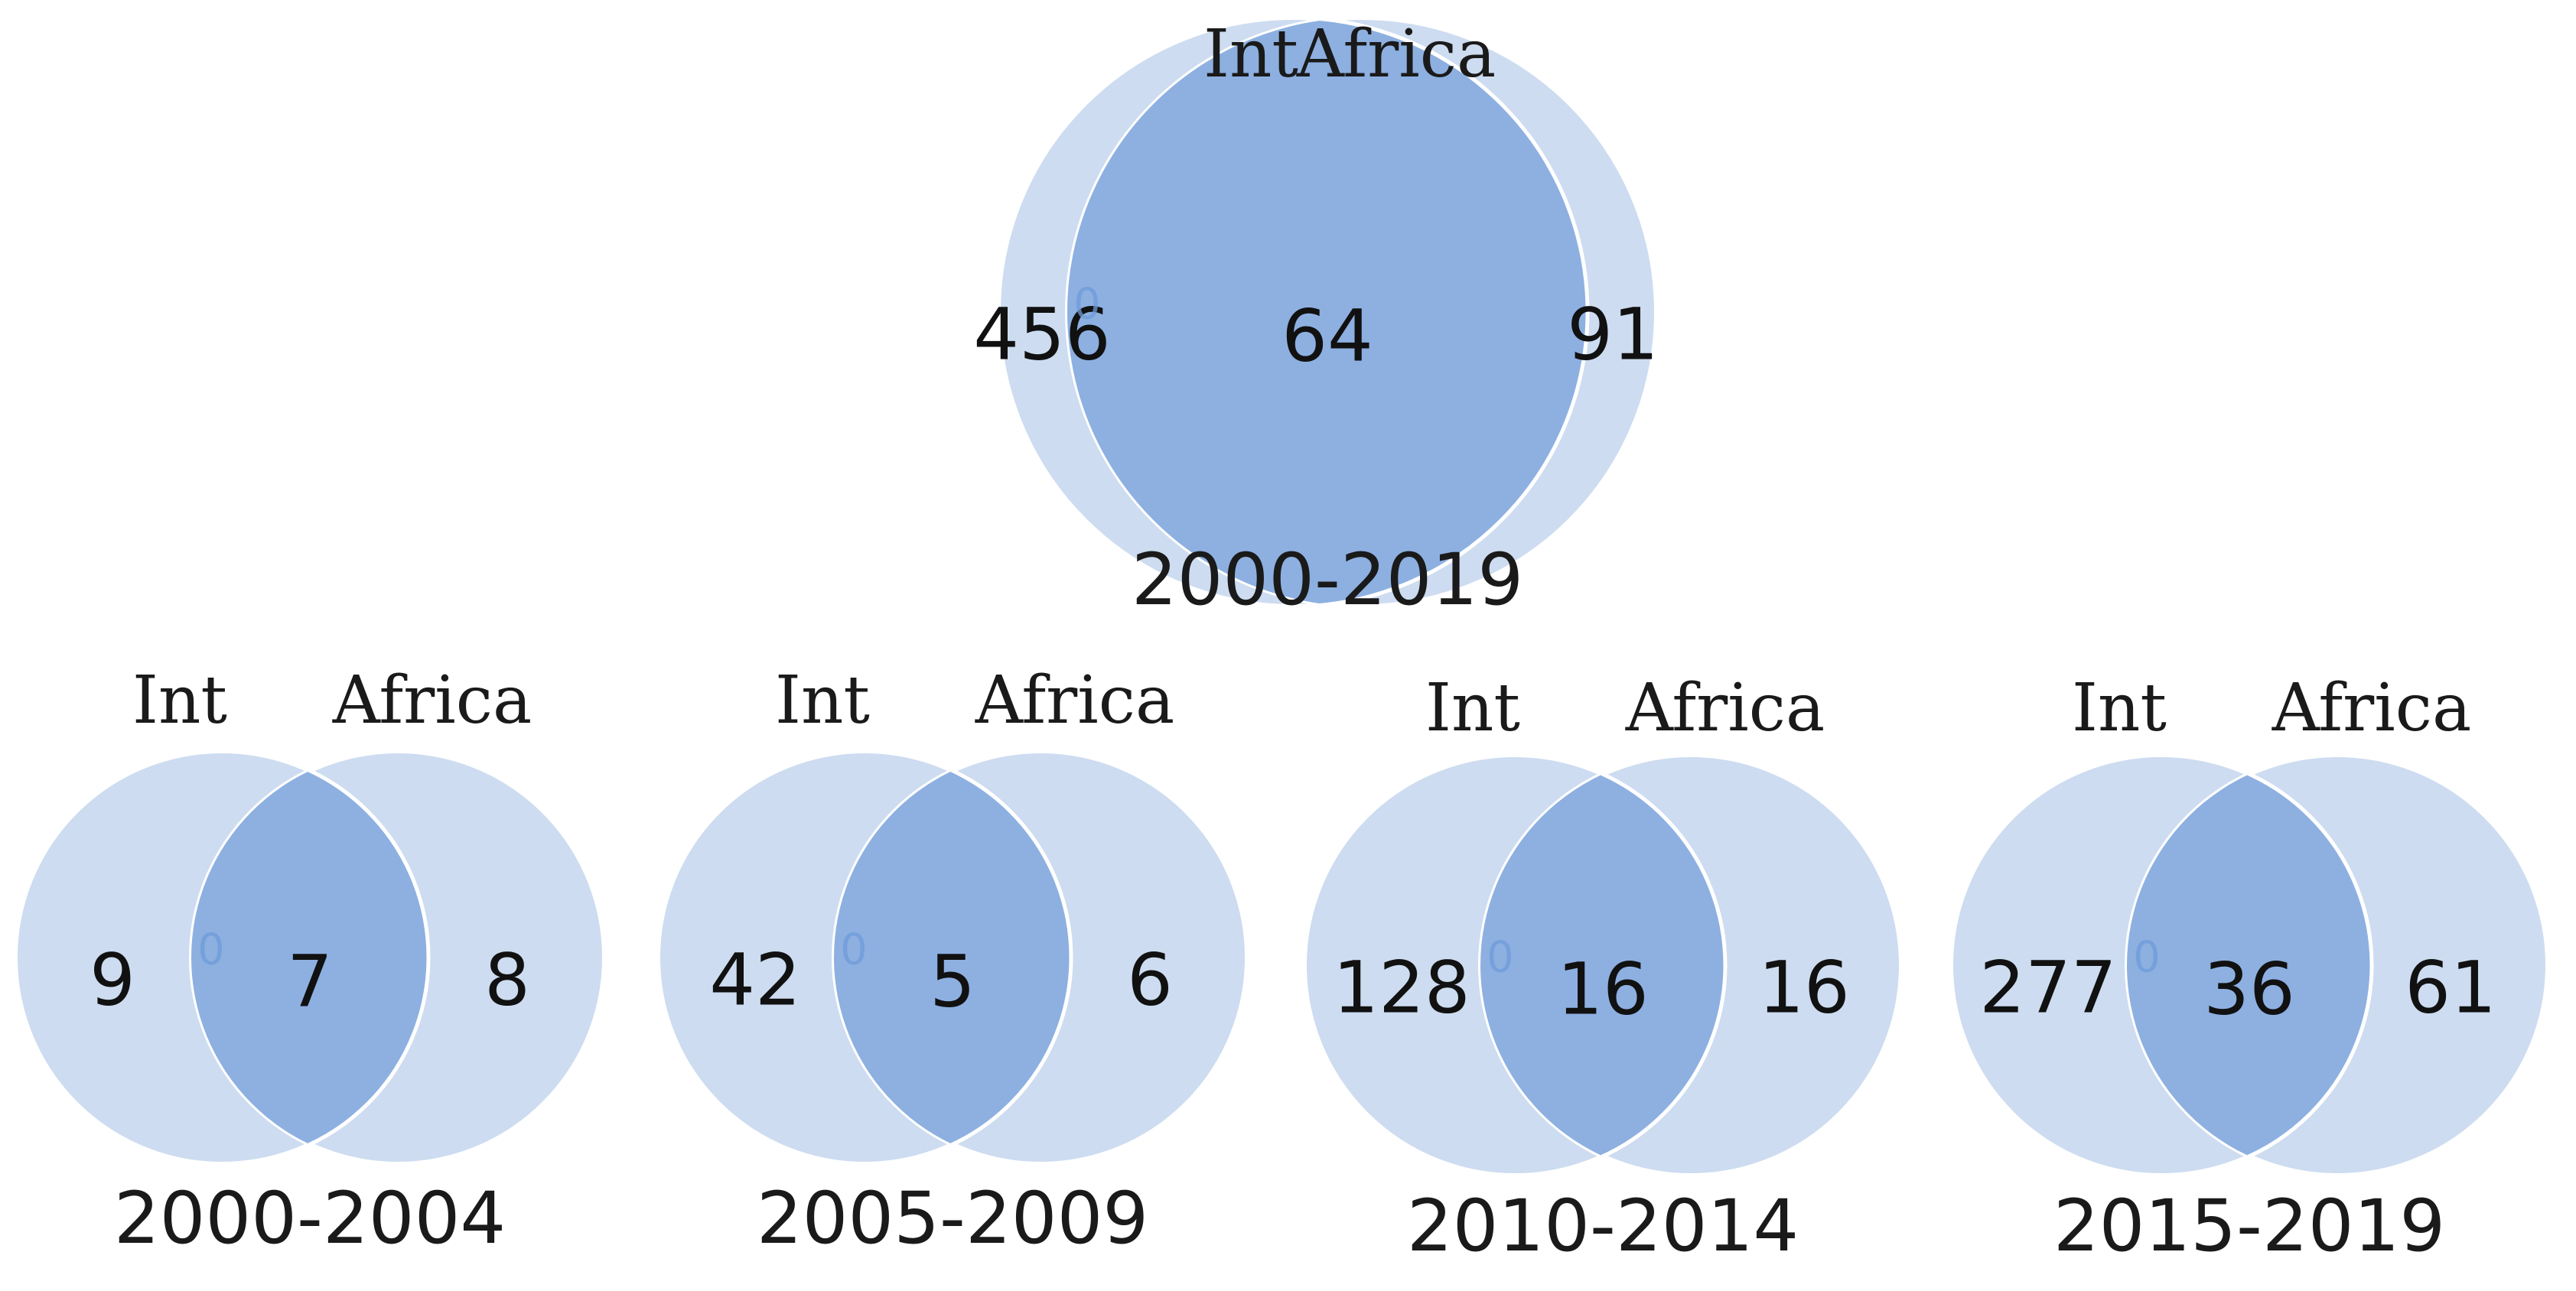  I want to click on venn-2010-2014: Int Africa 128 16 16 0 2010-2014, so click(1603, 969).